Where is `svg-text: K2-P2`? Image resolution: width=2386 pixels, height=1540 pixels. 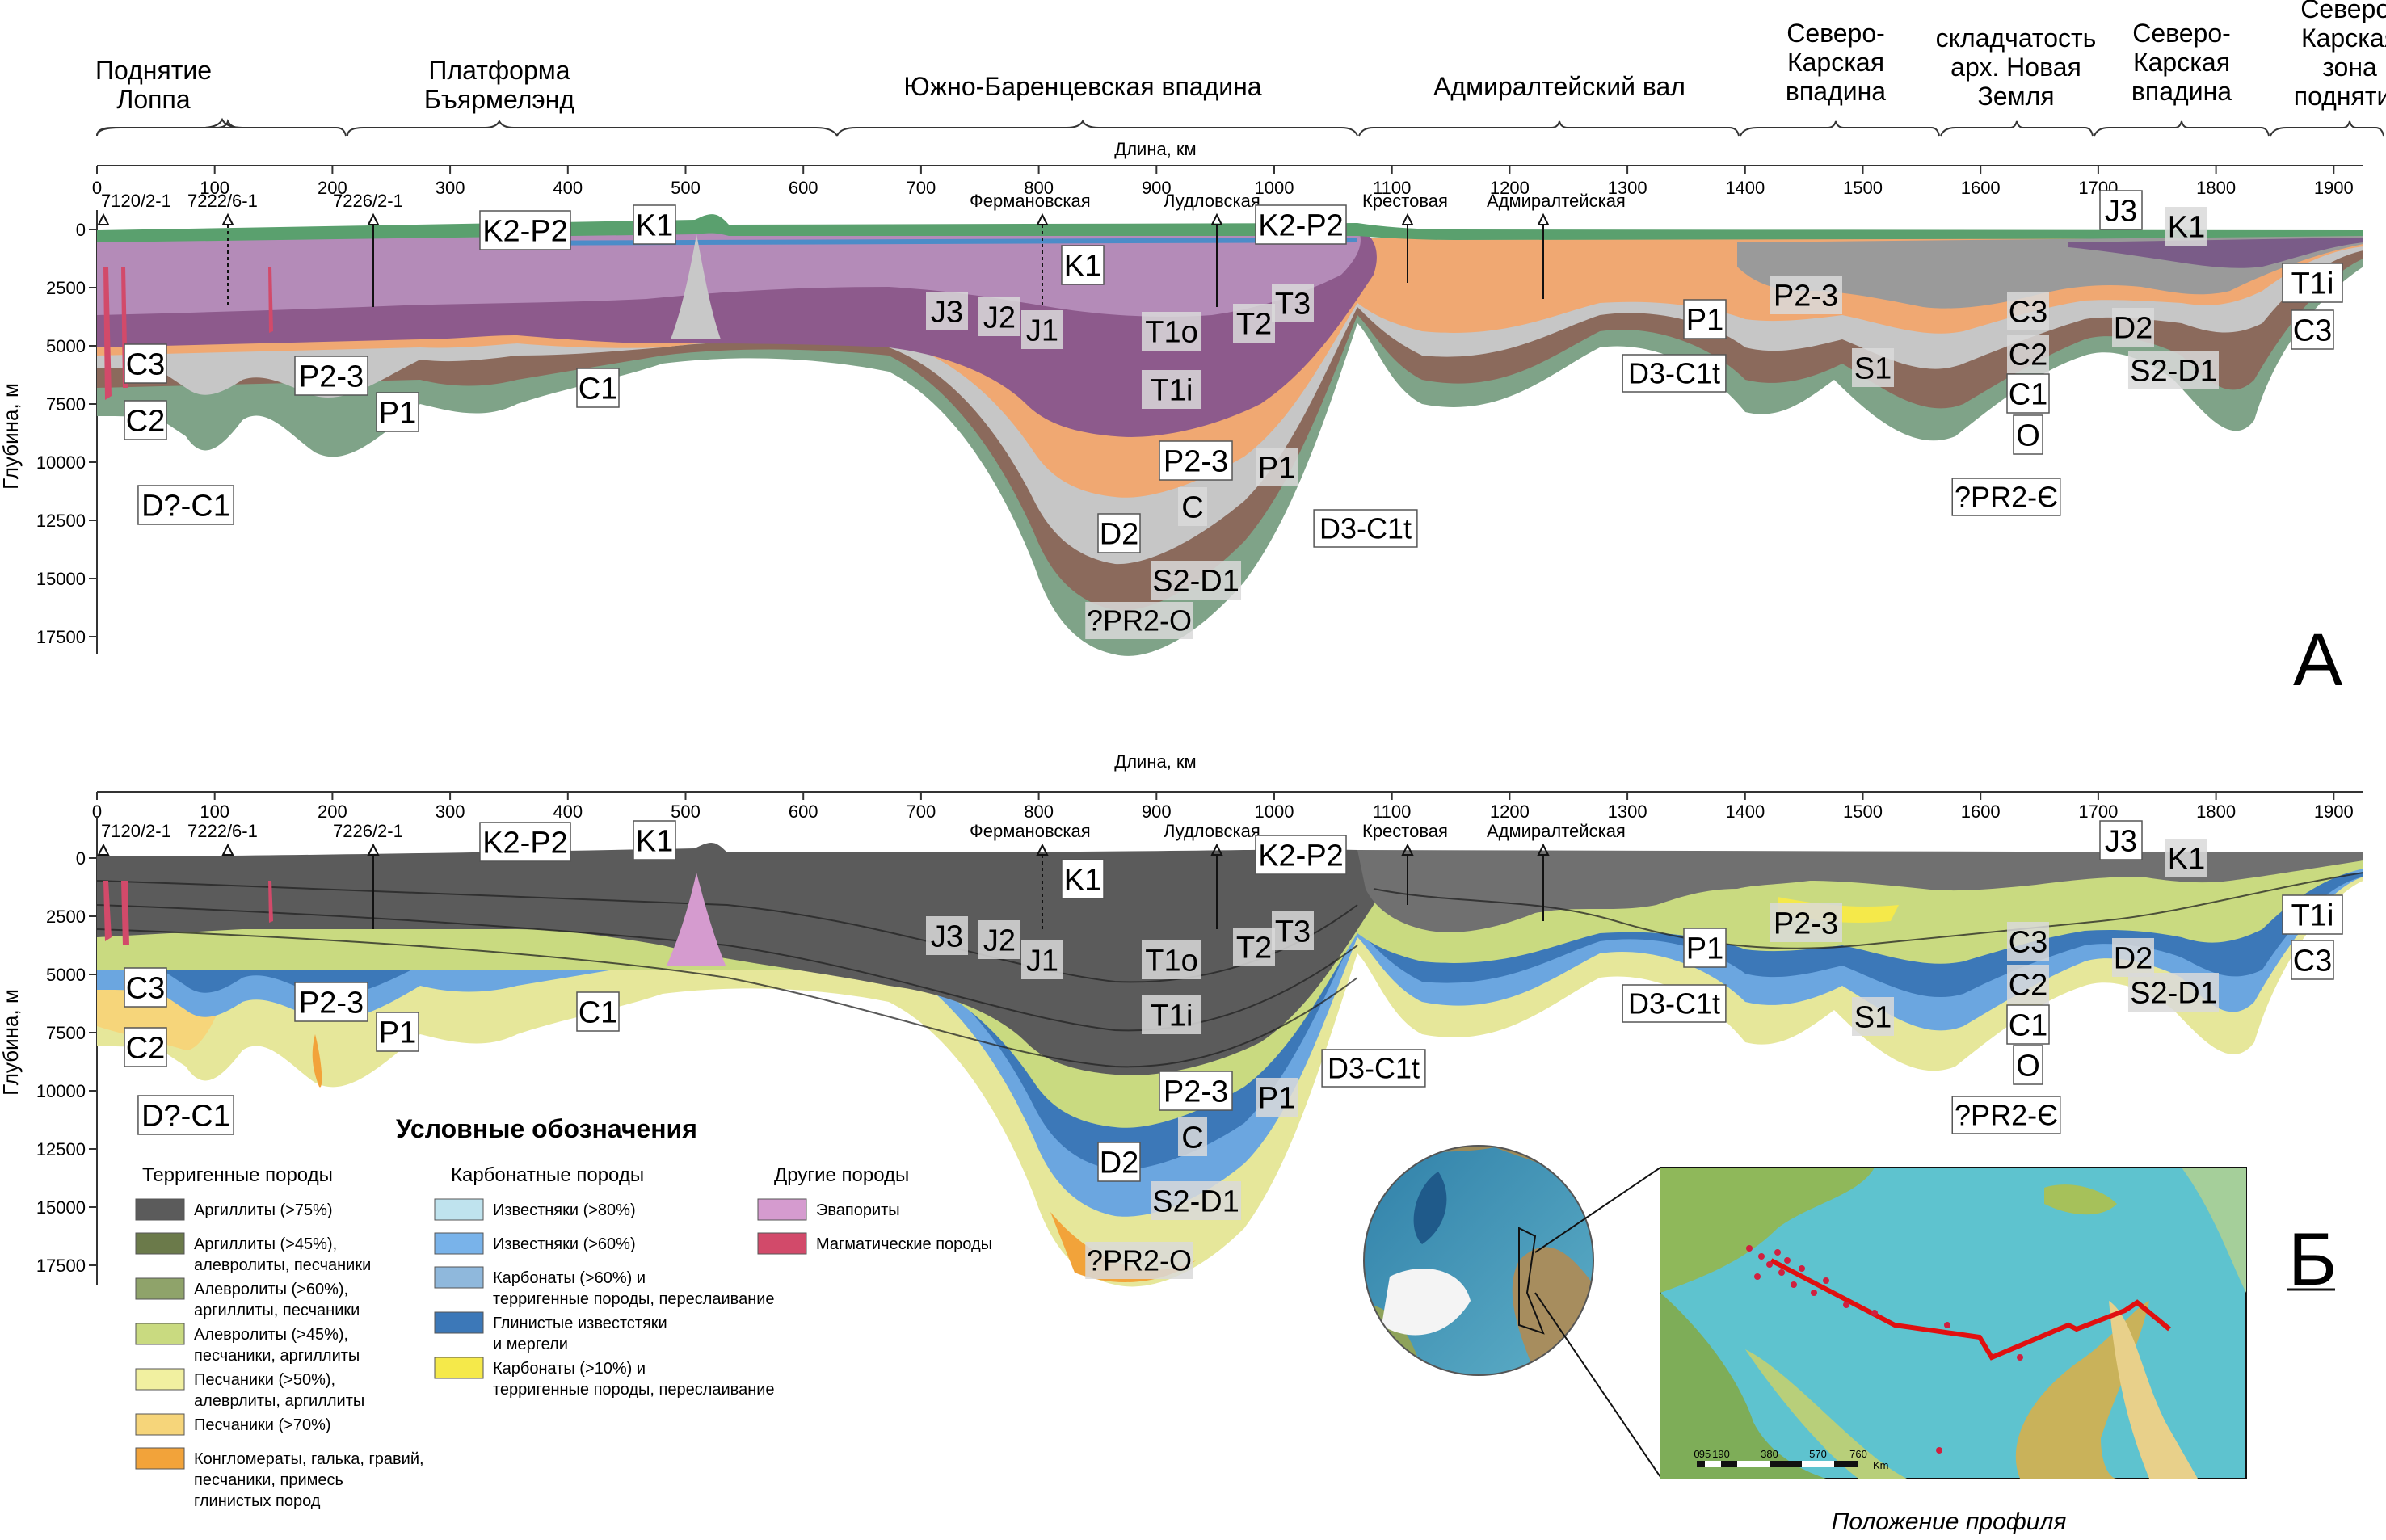
svg-text: K2-P2 is located at coordinates (1301, 225).